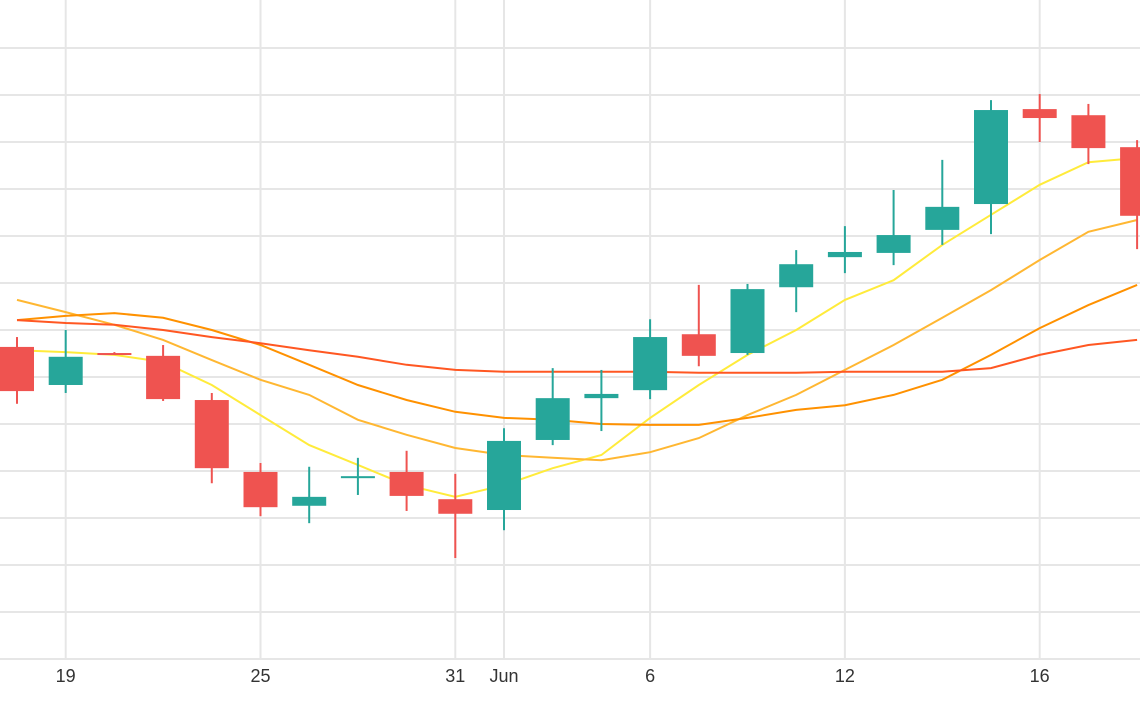  Describe the element at coordinates (650, 676) in the screenshot. I see `x-tick-label: 6` at that location.